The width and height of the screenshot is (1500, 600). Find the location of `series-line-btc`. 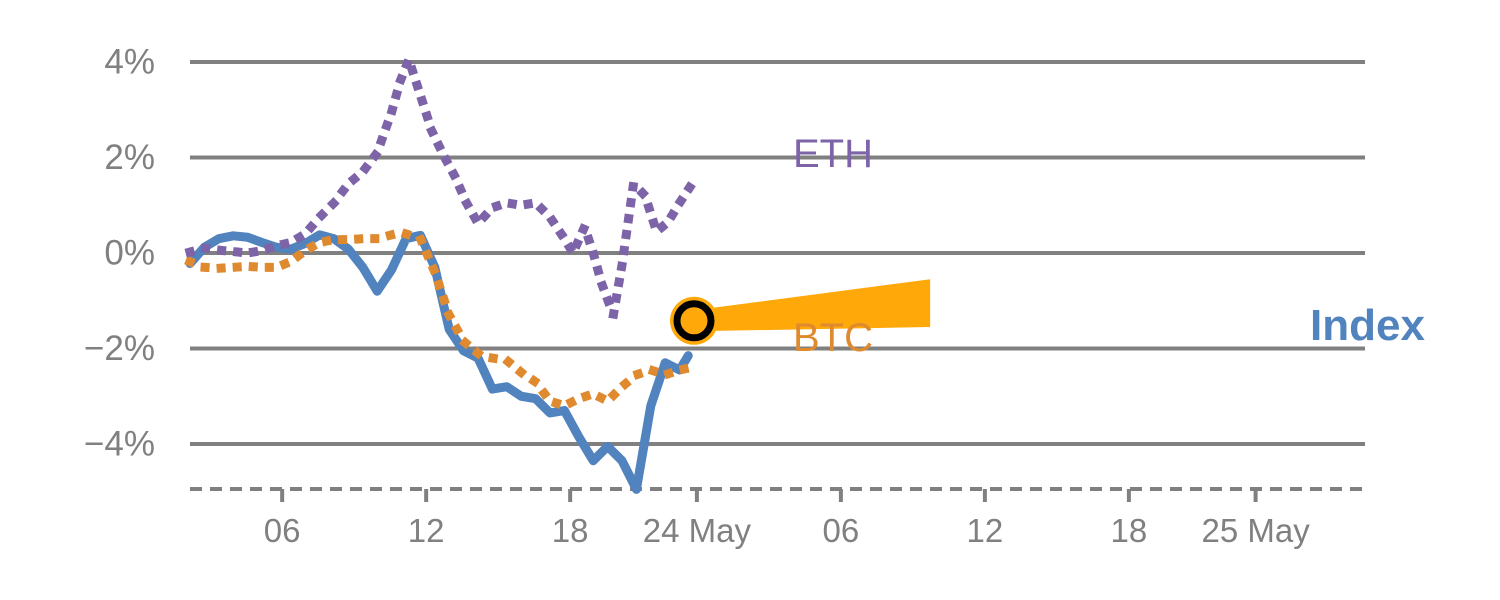

series-line-btc is located at coordinates (440, 320).